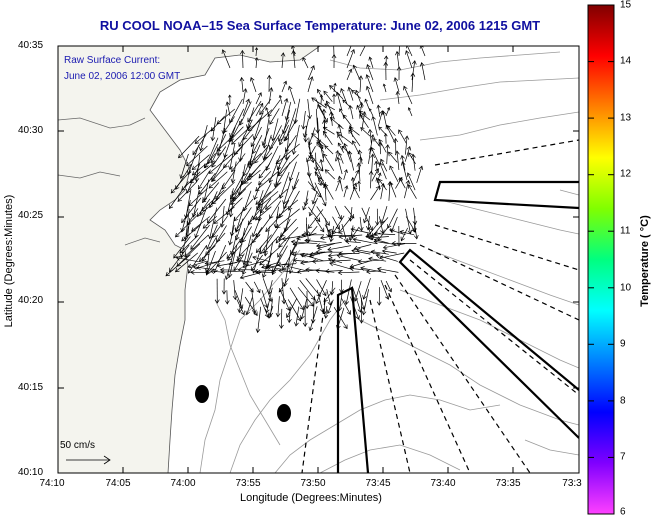 Image resolution: width=651 pixels, height=524 pixels. I want to click on y-tick-label: 40:20, so click(30, 300).